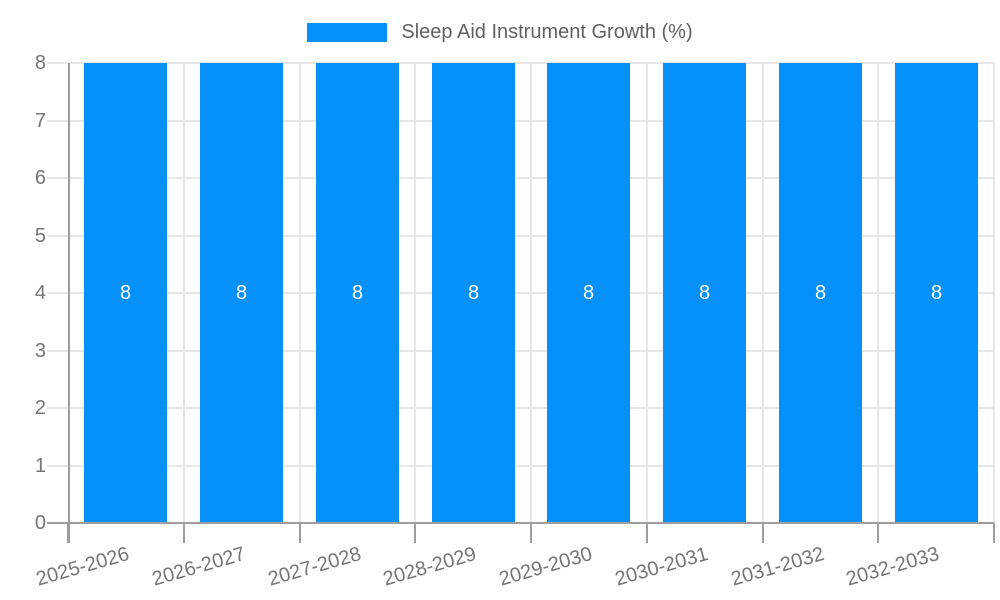  I want to click on y-axis-tick-label: 3, so click(40, 350).